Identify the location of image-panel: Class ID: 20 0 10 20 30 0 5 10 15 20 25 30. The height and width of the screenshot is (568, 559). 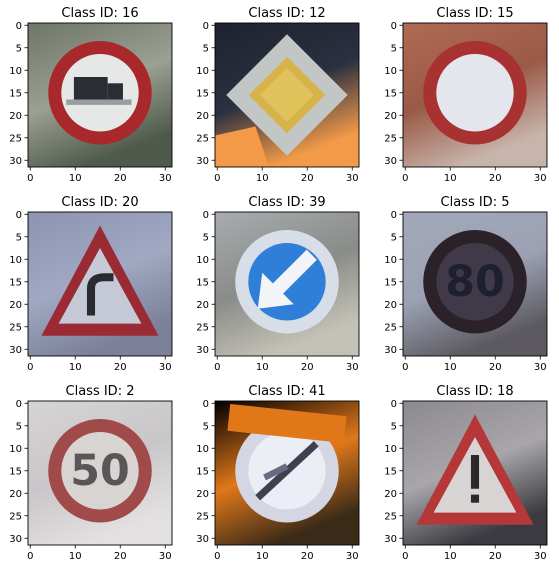
(91, 284).